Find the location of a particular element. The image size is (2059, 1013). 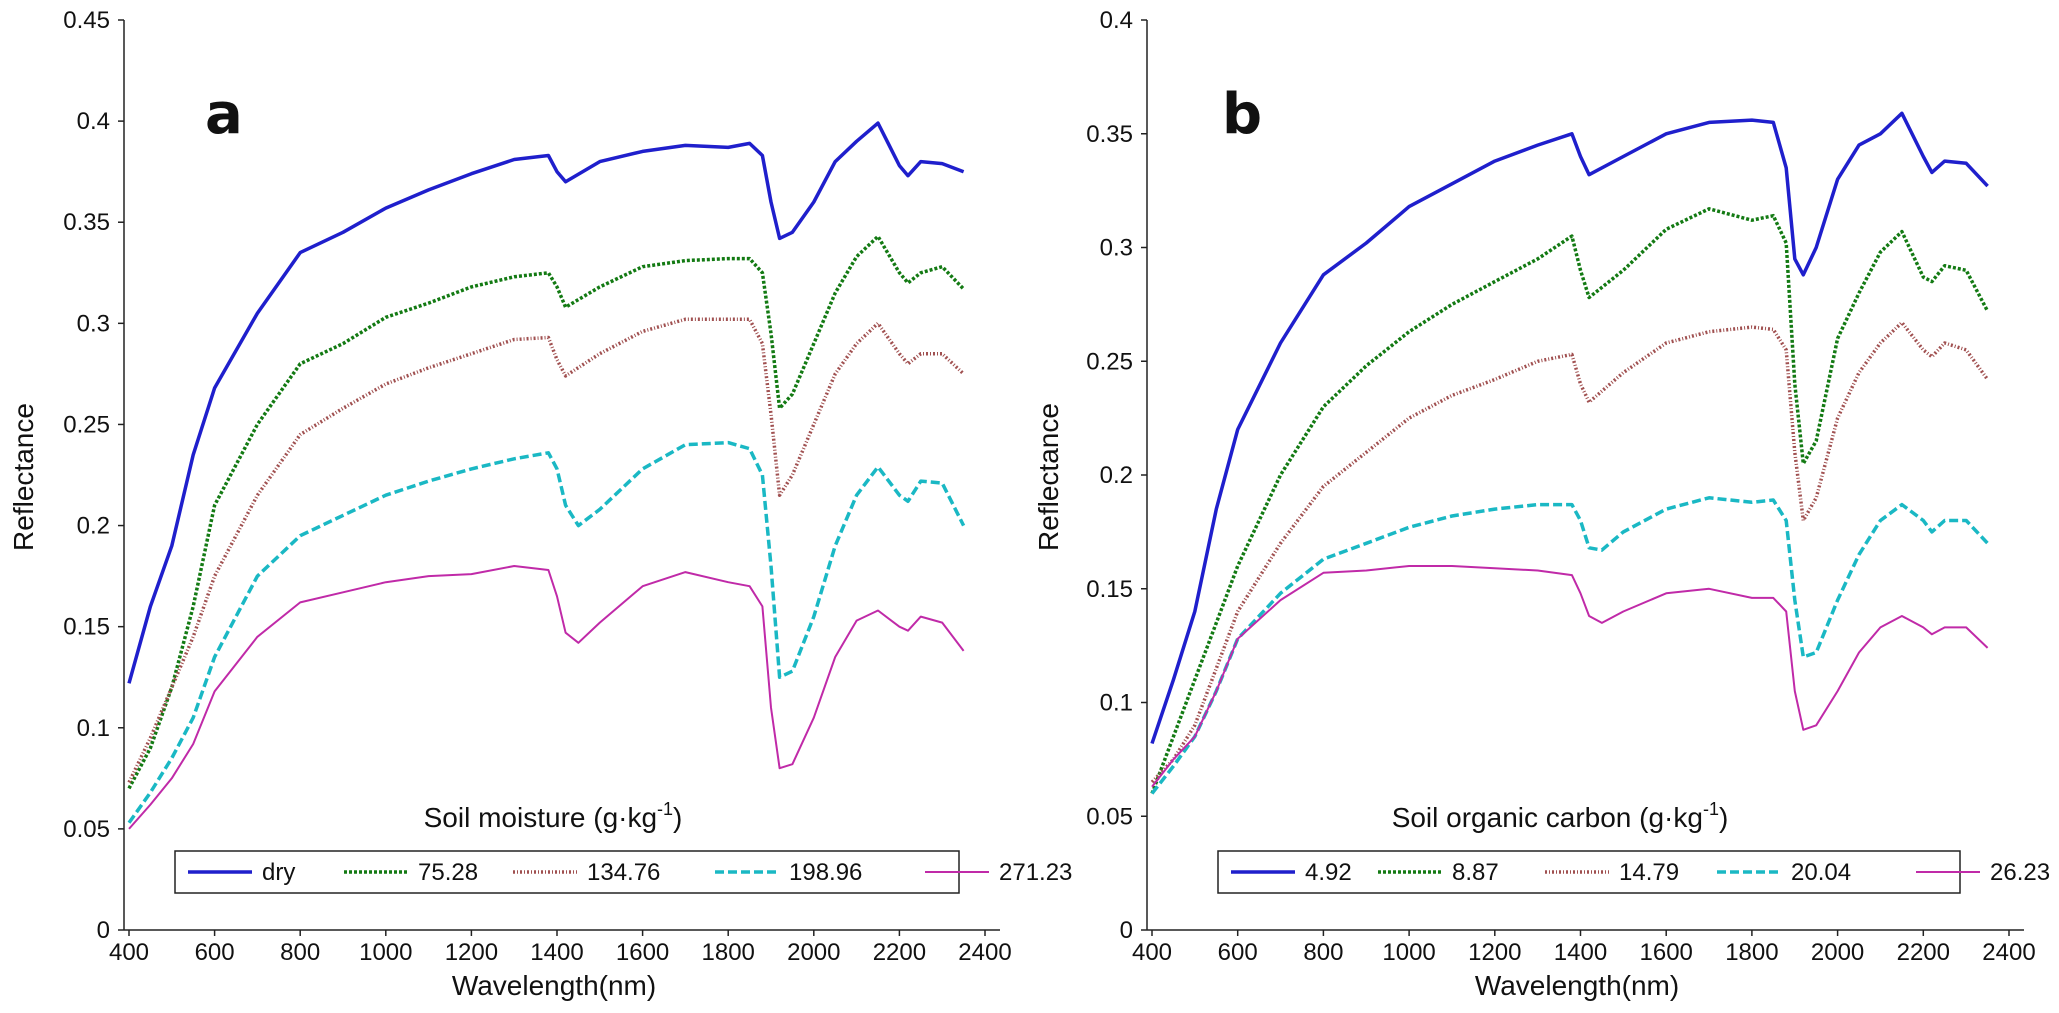

y-ticks: 0 0.05 0.1 0.15 0.2 0.25 0.3 0.35 0.4 0.45 is located at coordinates (93, 475).